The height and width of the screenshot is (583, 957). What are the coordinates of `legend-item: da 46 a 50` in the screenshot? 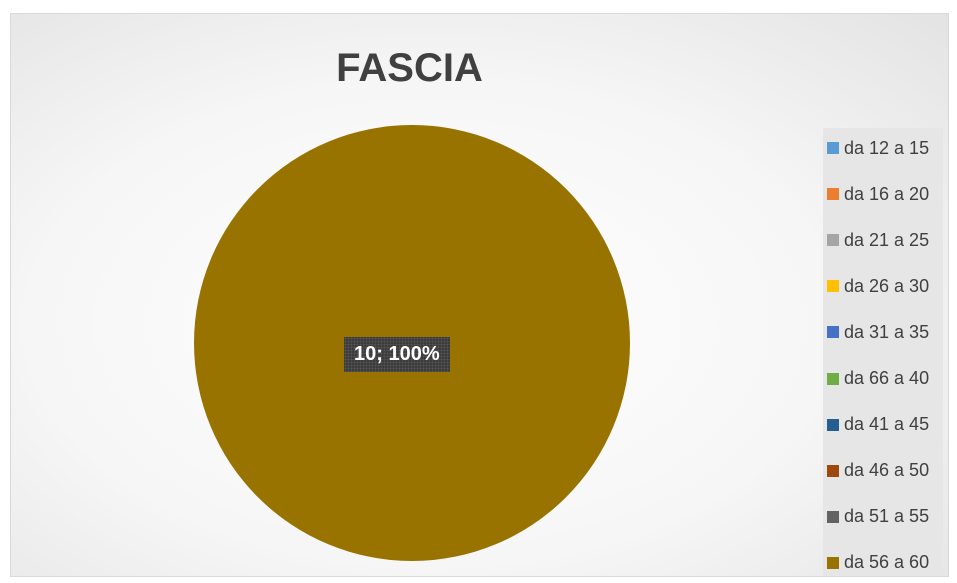 It's located at (878, 471).